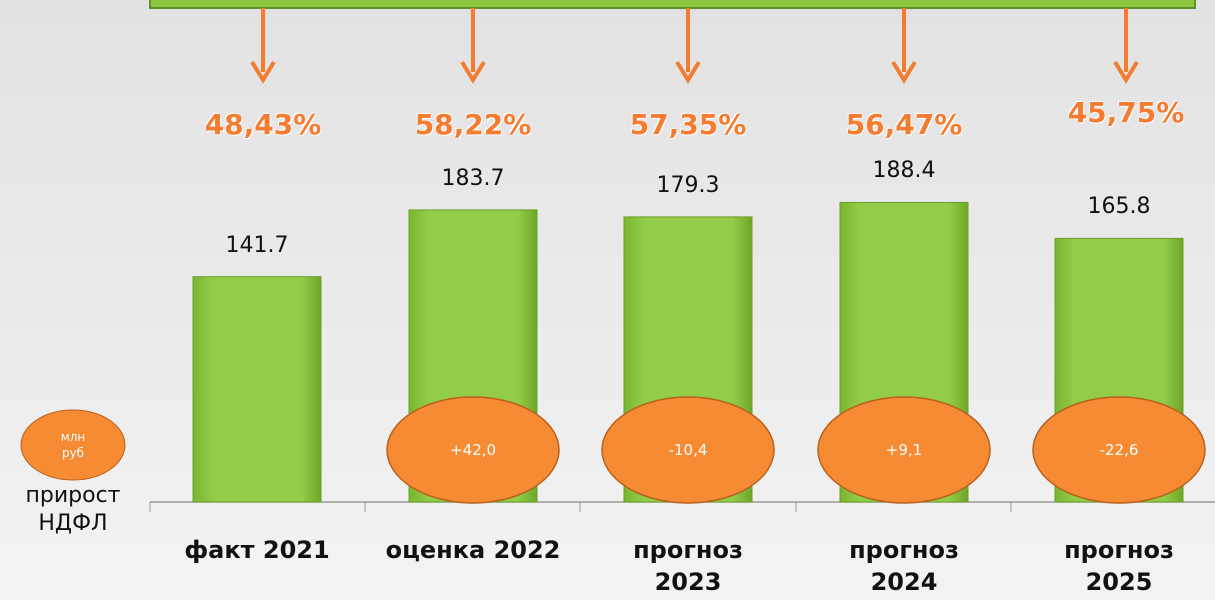 The image size is (1215, 600). Describe the element at coordinates (263, 124) in the screenshot. I see `share-label: 48,43%` at that location.